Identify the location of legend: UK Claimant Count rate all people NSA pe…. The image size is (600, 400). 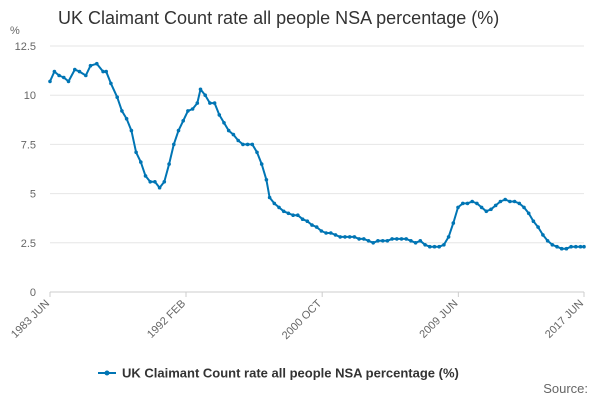
(278, 373).